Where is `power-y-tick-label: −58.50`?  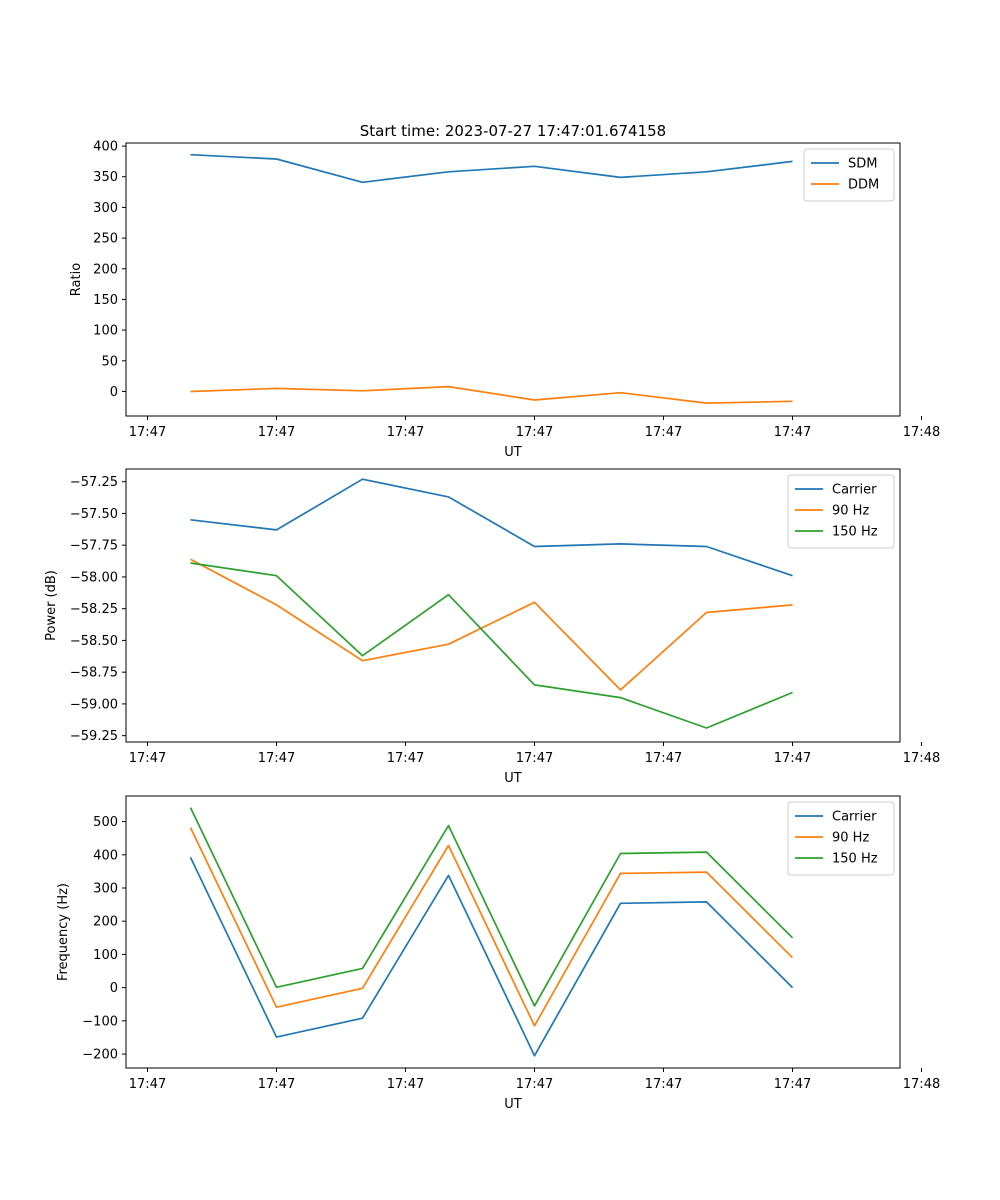
power-y-tick-label: −58.50 is located at coordinates (94, 641).